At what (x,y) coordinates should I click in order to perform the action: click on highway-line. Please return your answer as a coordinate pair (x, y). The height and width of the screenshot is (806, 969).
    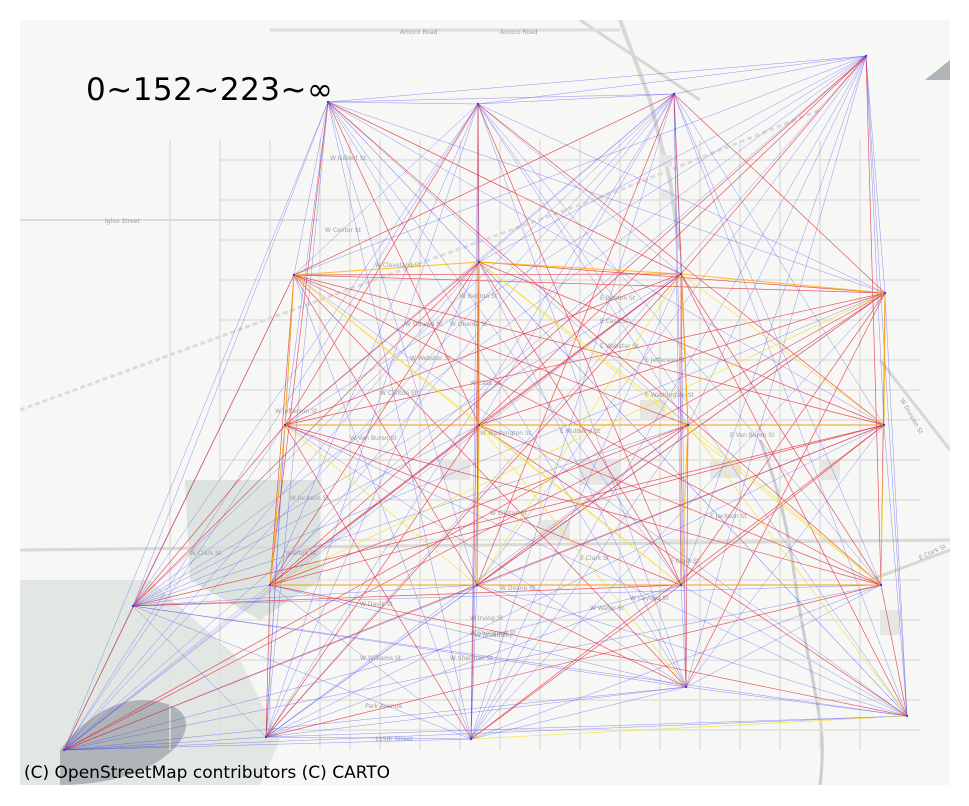
    Looking at the image, I should click on (650, 135).